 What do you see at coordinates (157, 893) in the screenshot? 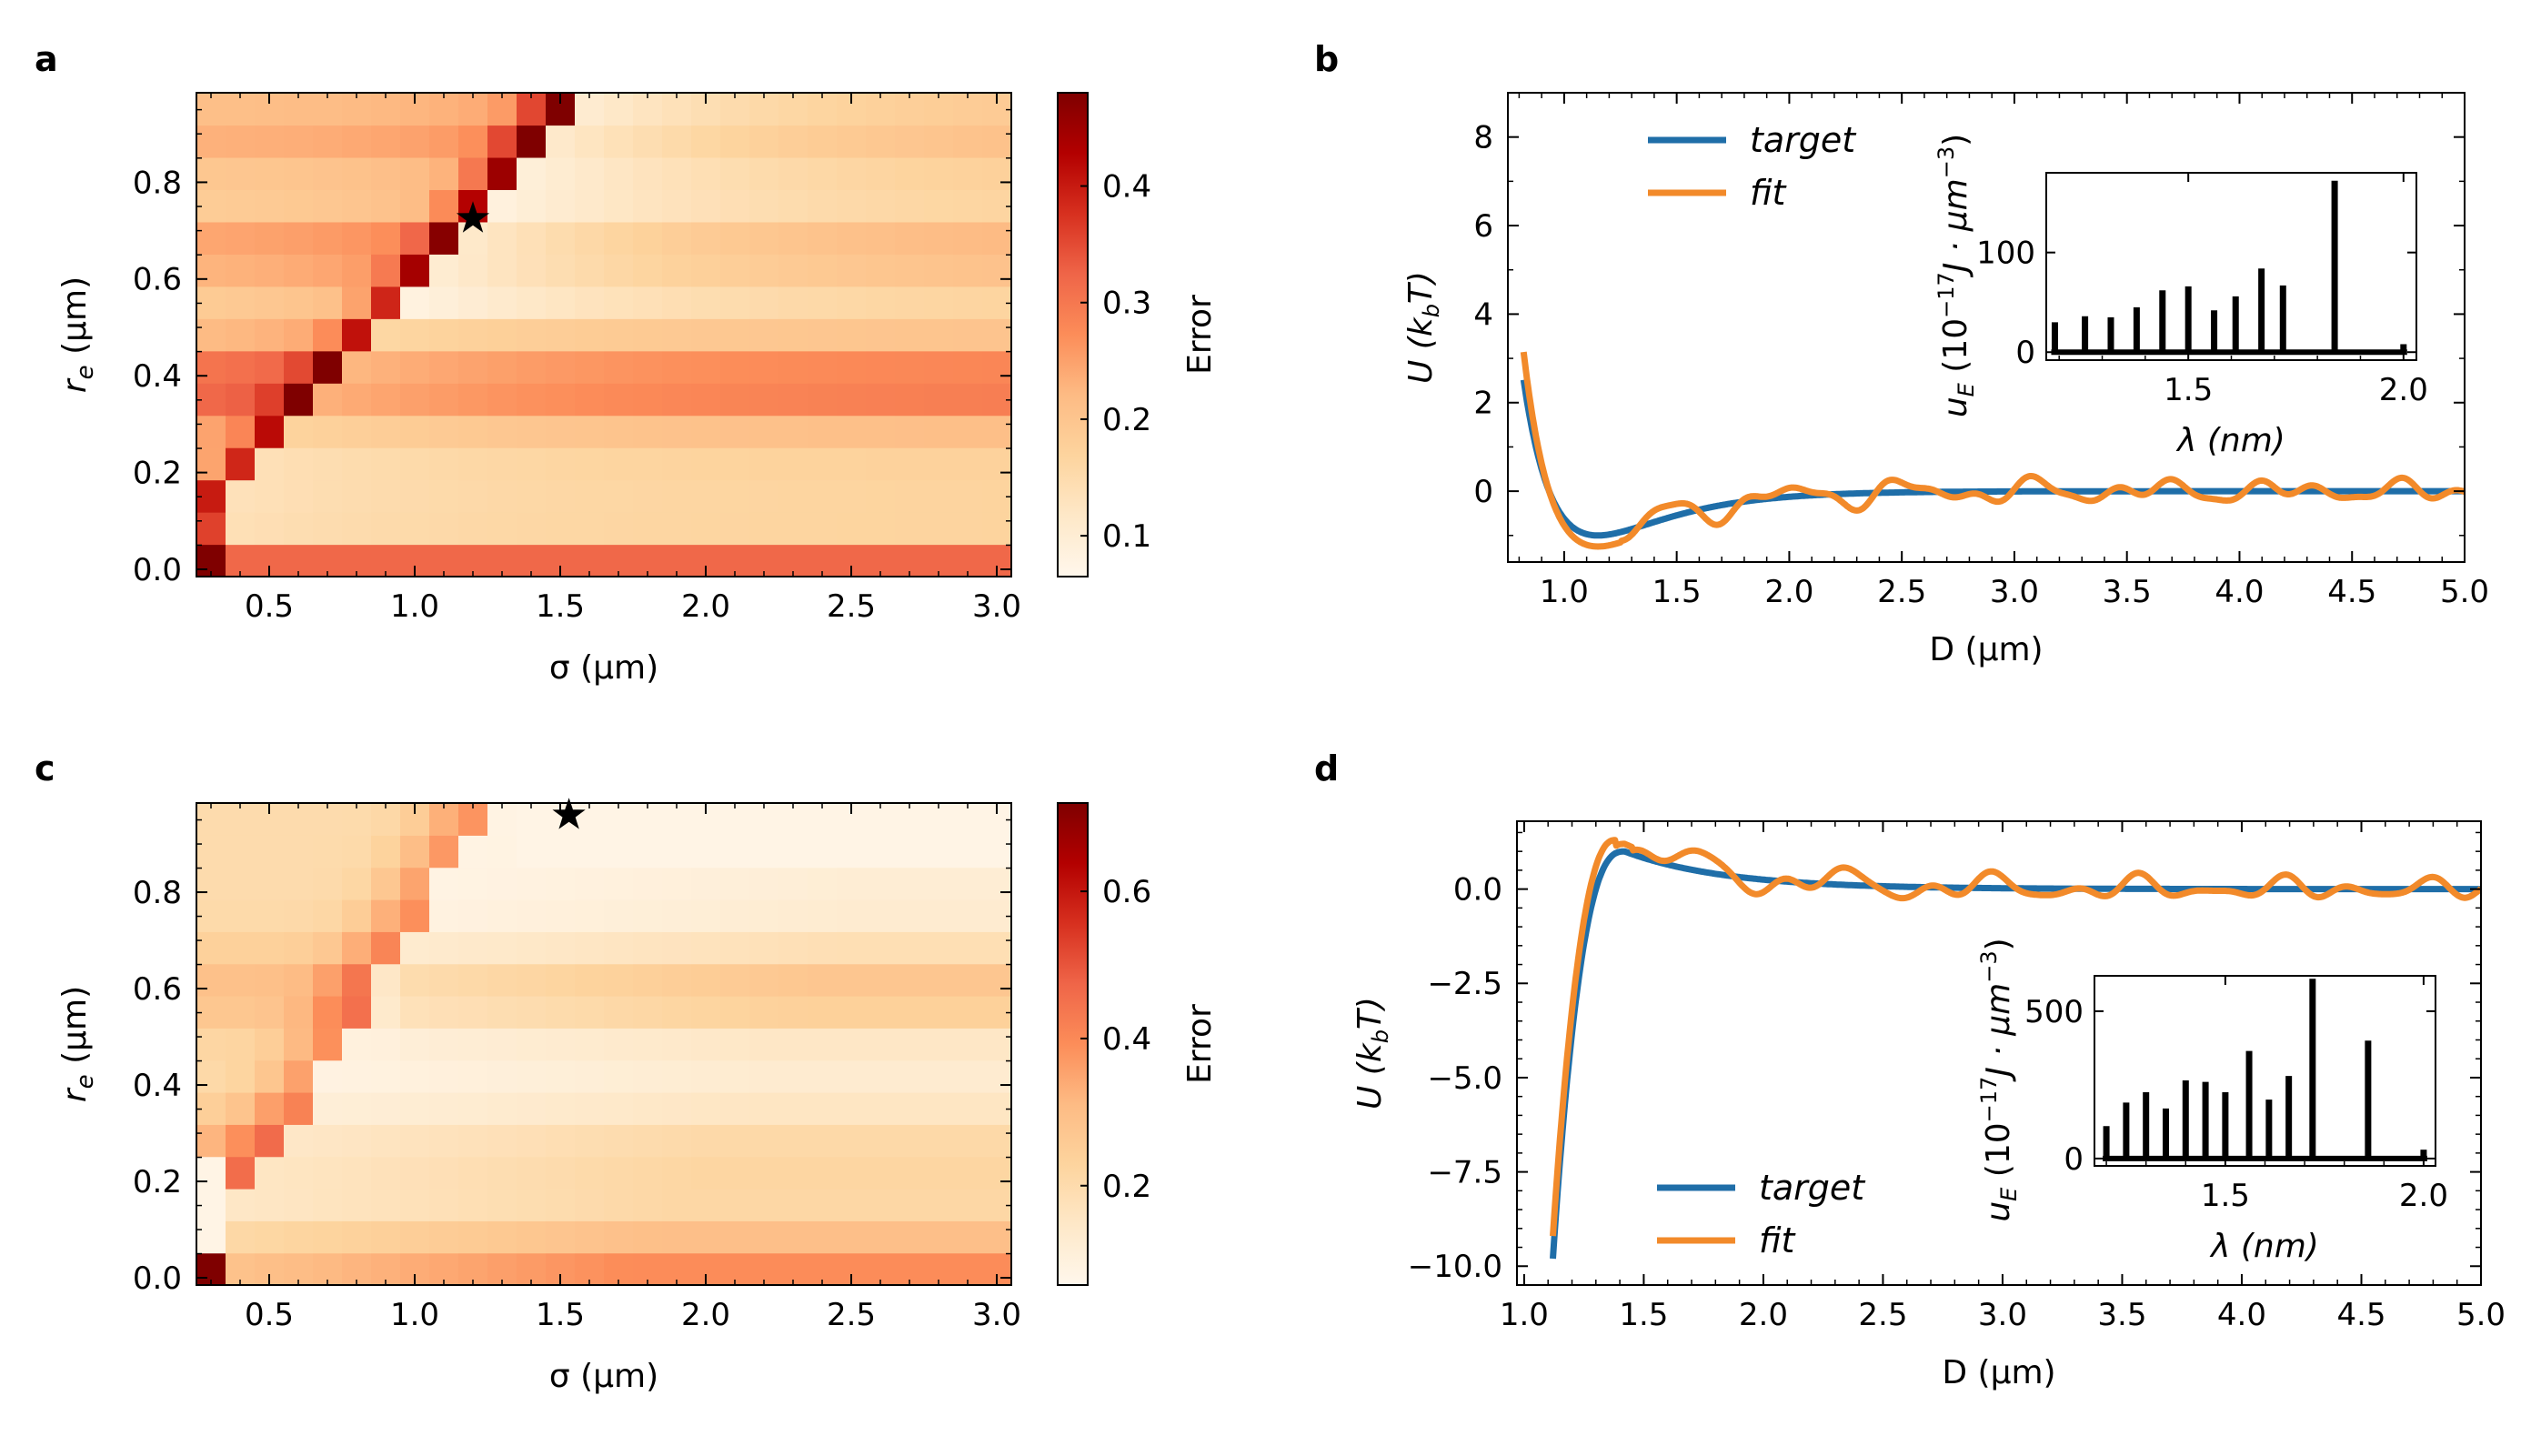
I see `y-tick-label: 0.8` at bounding box center [157, 893].